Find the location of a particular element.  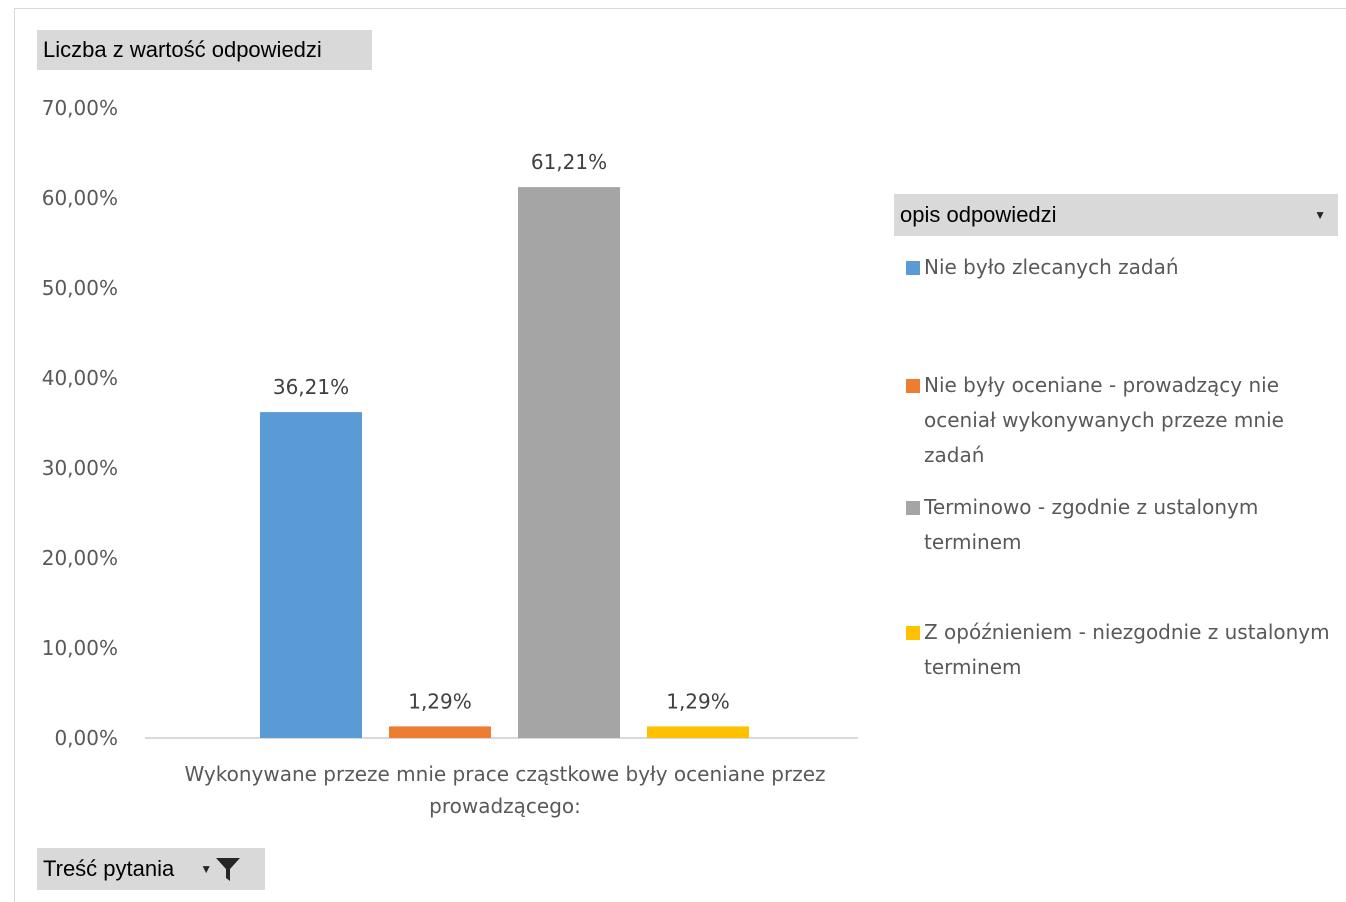

chart-frame-top is located at coordinates (680, 8).